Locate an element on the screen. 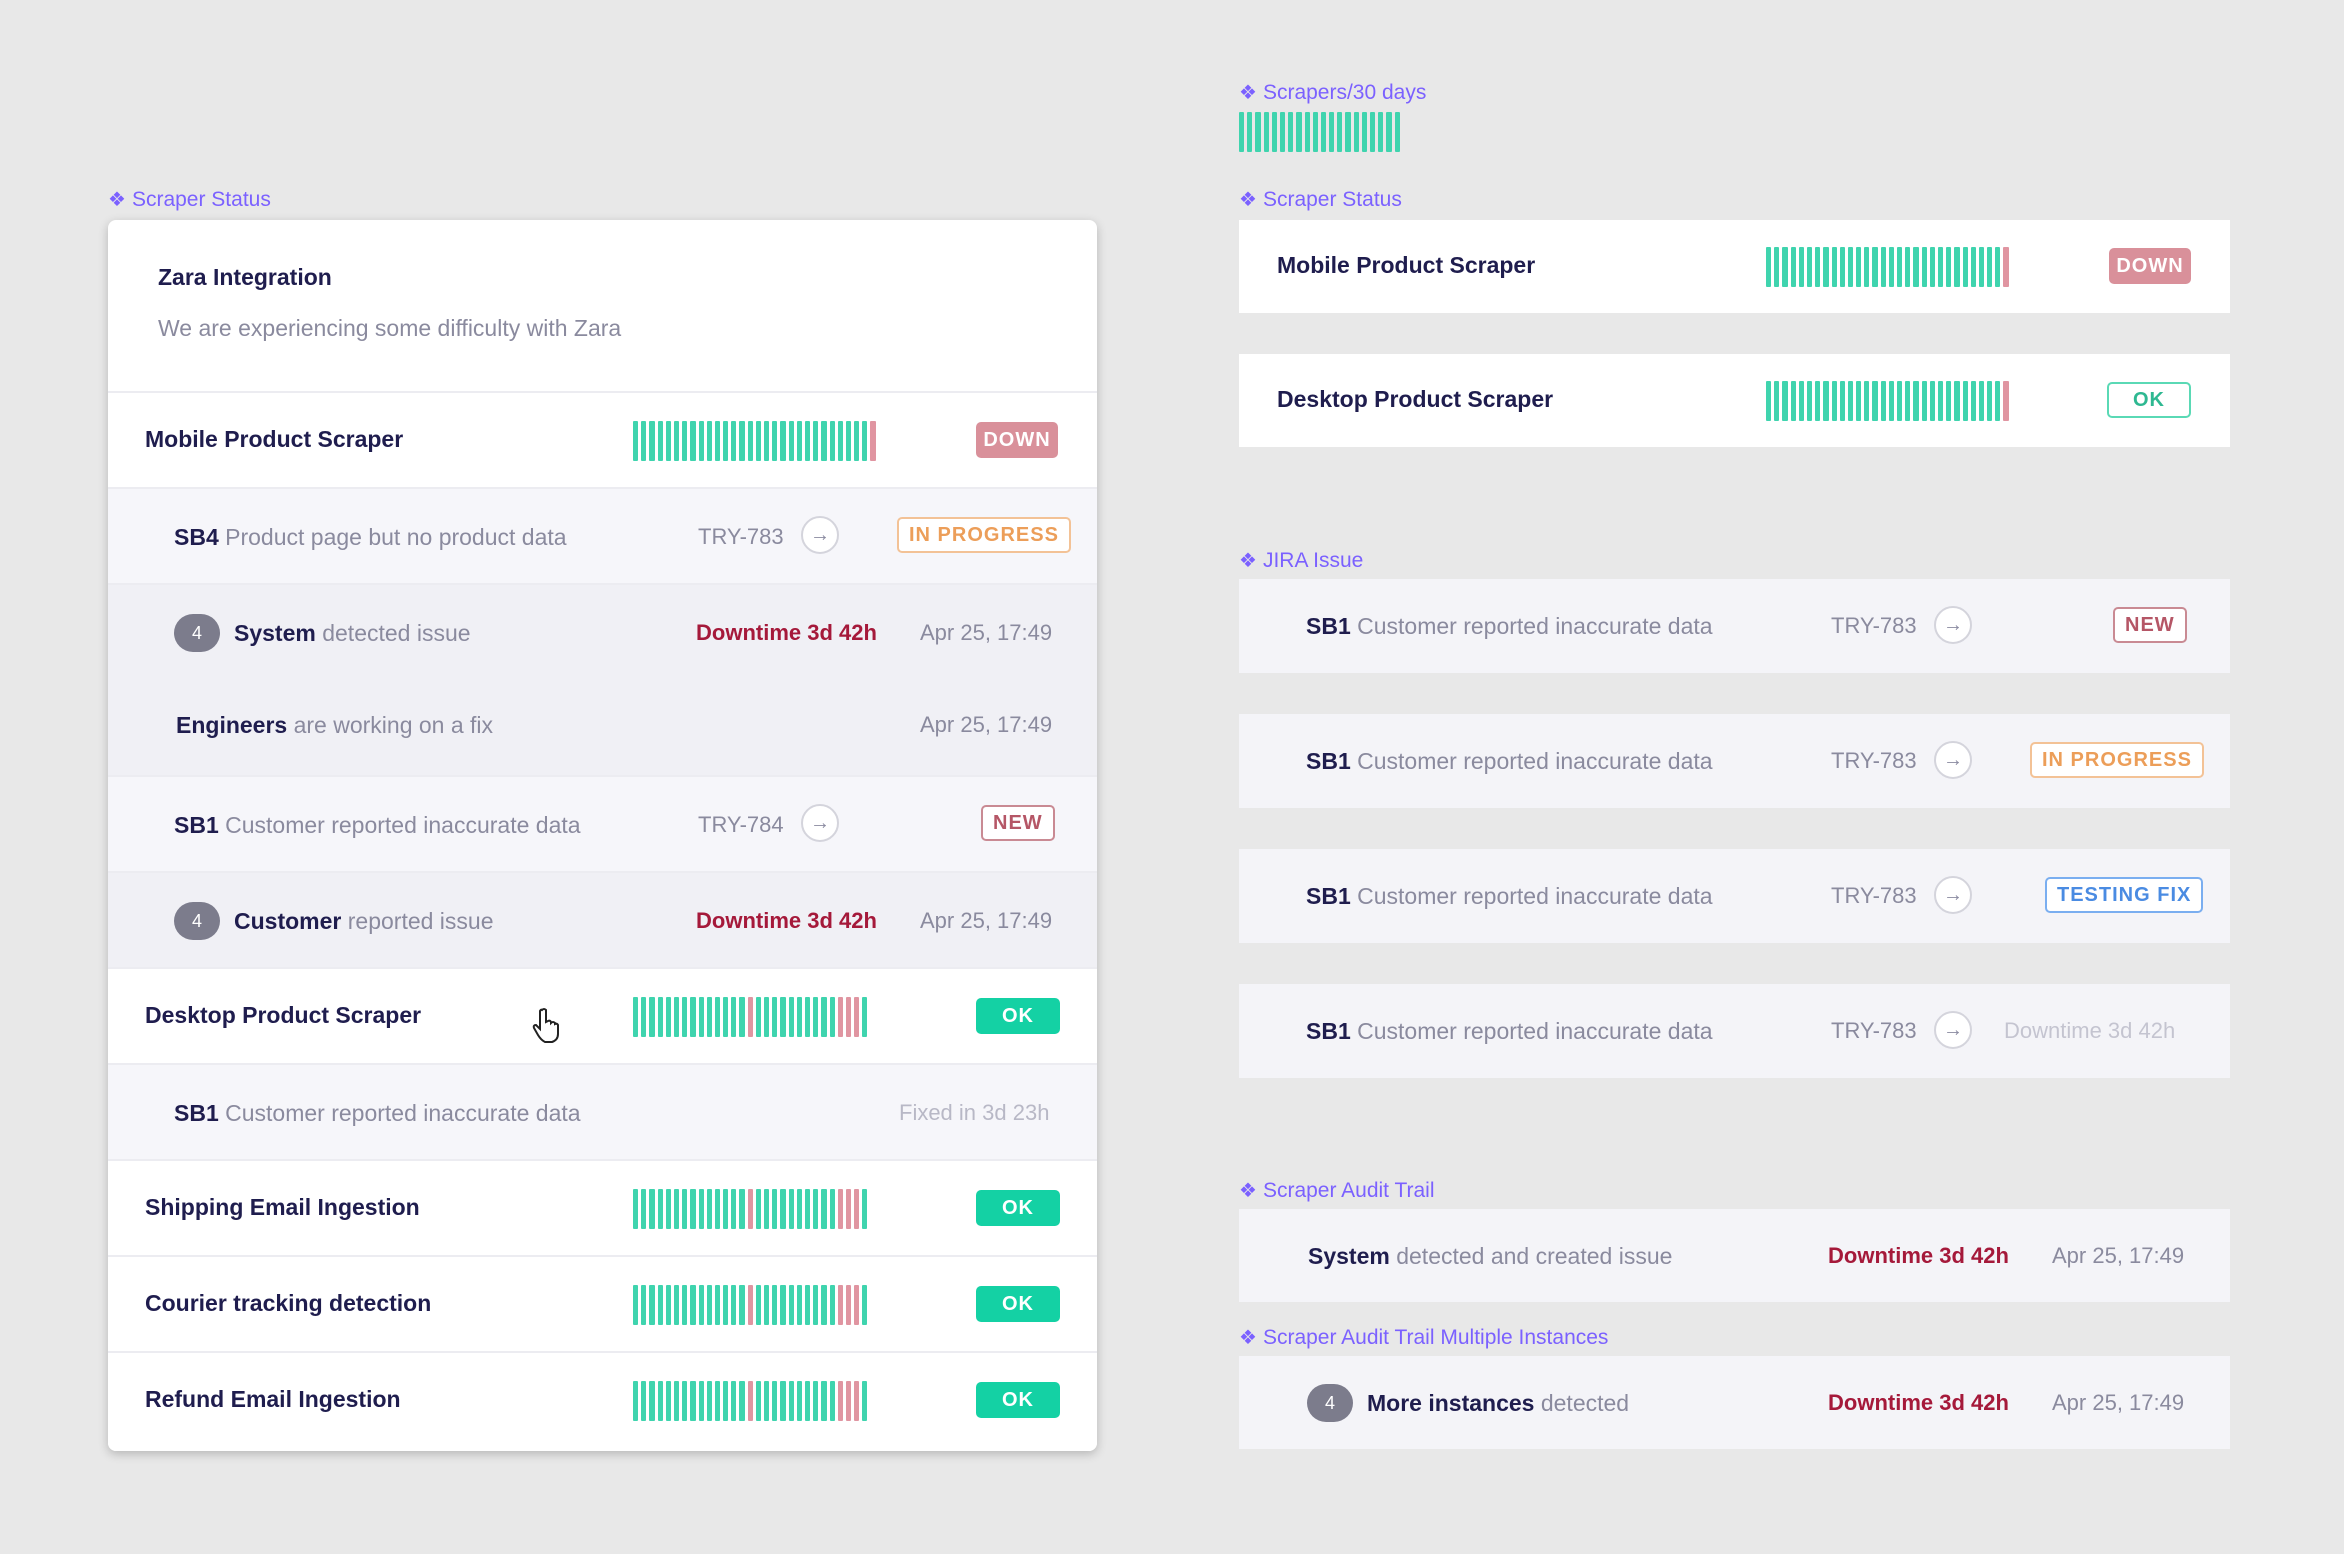  scraper-row-desktop: Desktop Product Scraper OK is located at coordinates (602, 1015).